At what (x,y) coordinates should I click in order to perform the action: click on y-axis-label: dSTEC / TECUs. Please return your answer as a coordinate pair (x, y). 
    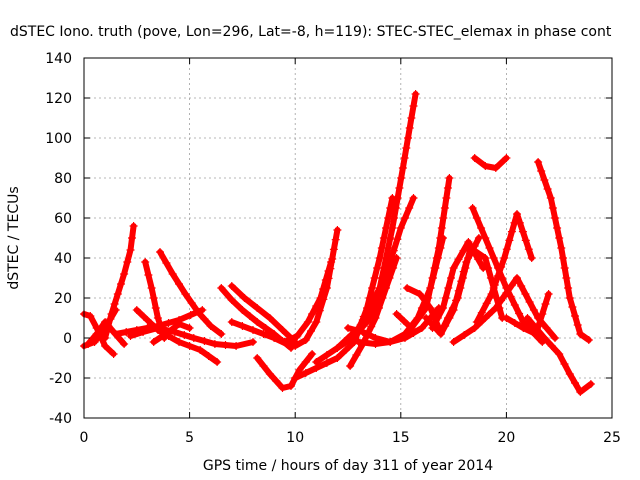
    Looking at the image, I should click on (14, 237).